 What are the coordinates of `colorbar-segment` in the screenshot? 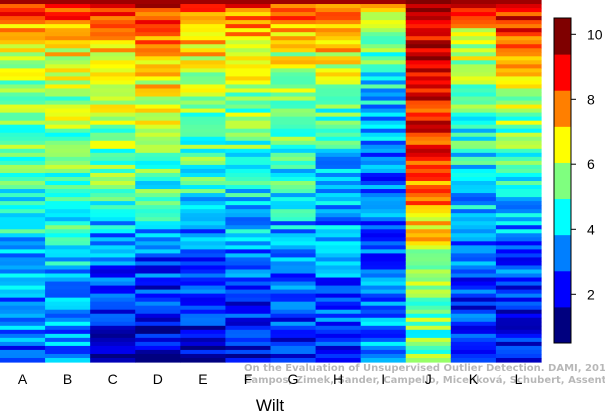 It's located at (562, 253).